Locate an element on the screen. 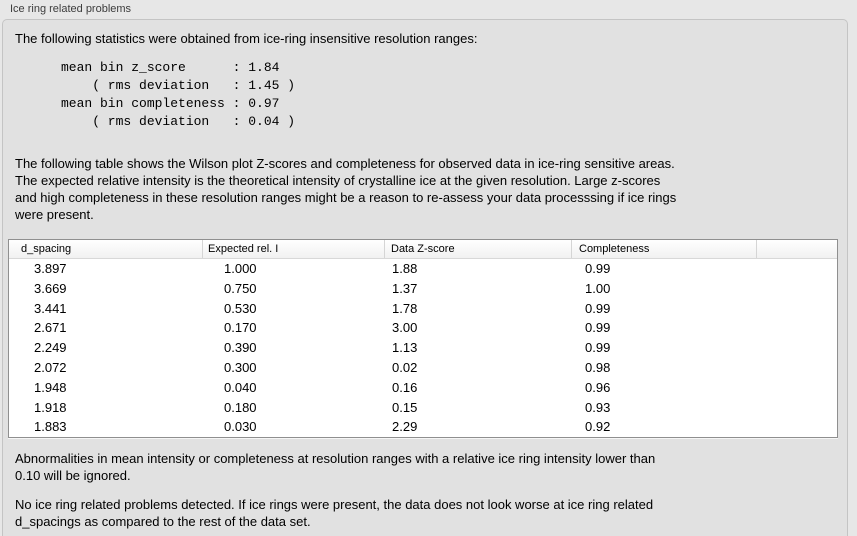  table-cell-completeness: 0.92 is located at coordinates (598, 427).